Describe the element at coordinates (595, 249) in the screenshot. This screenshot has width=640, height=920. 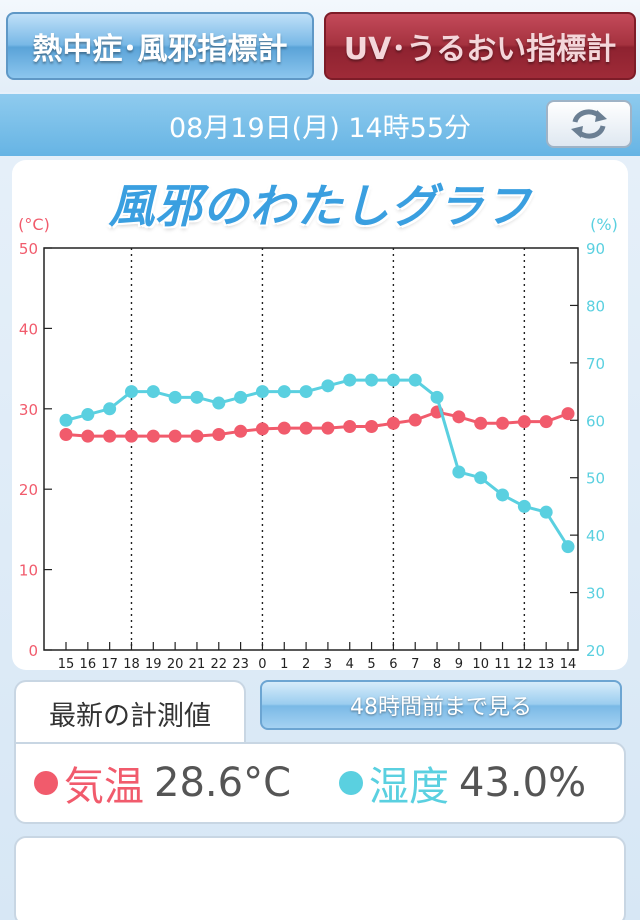
I see `right-axis-tick-label: 90` at that location.